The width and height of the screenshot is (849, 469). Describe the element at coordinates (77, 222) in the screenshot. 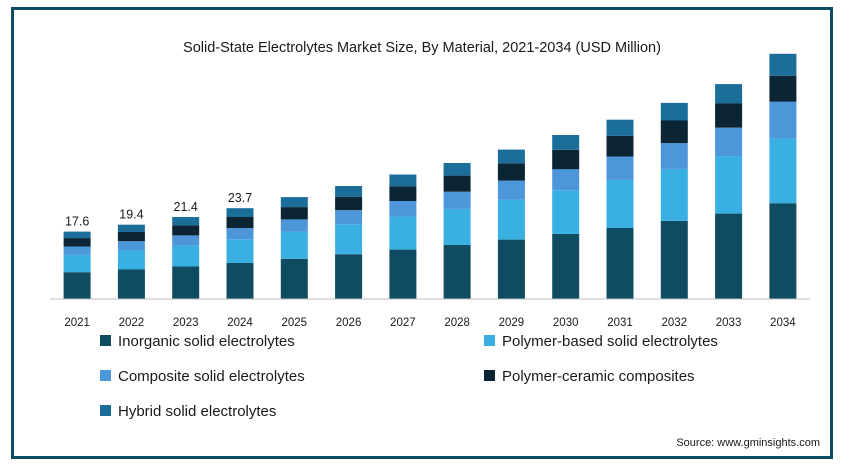

I see `data-label: 17.6` at that location.